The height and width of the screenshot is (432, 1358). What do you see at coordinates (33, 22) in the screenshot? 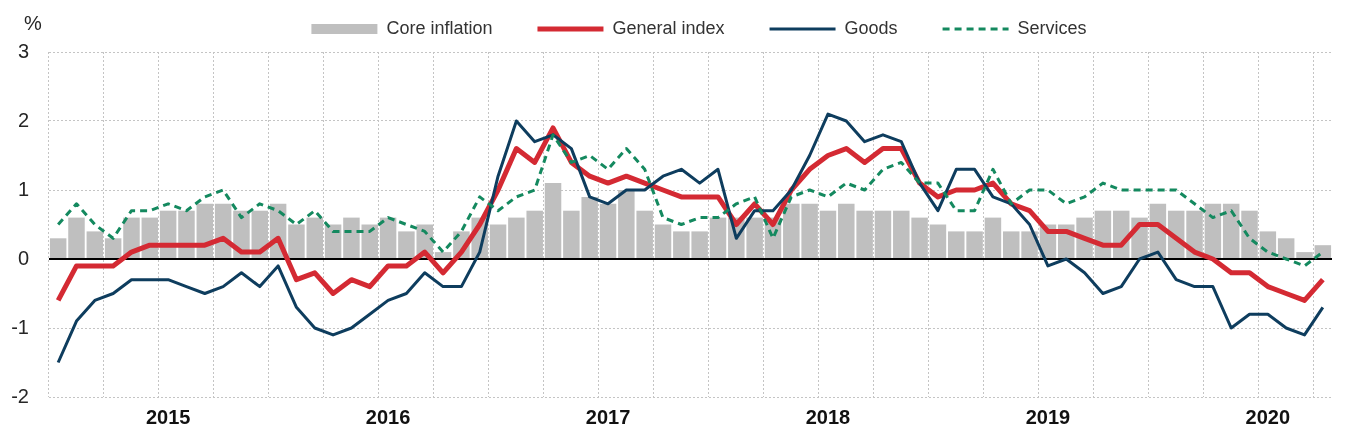
I see `y-axis-title: %` at bounding box center [33, 22].